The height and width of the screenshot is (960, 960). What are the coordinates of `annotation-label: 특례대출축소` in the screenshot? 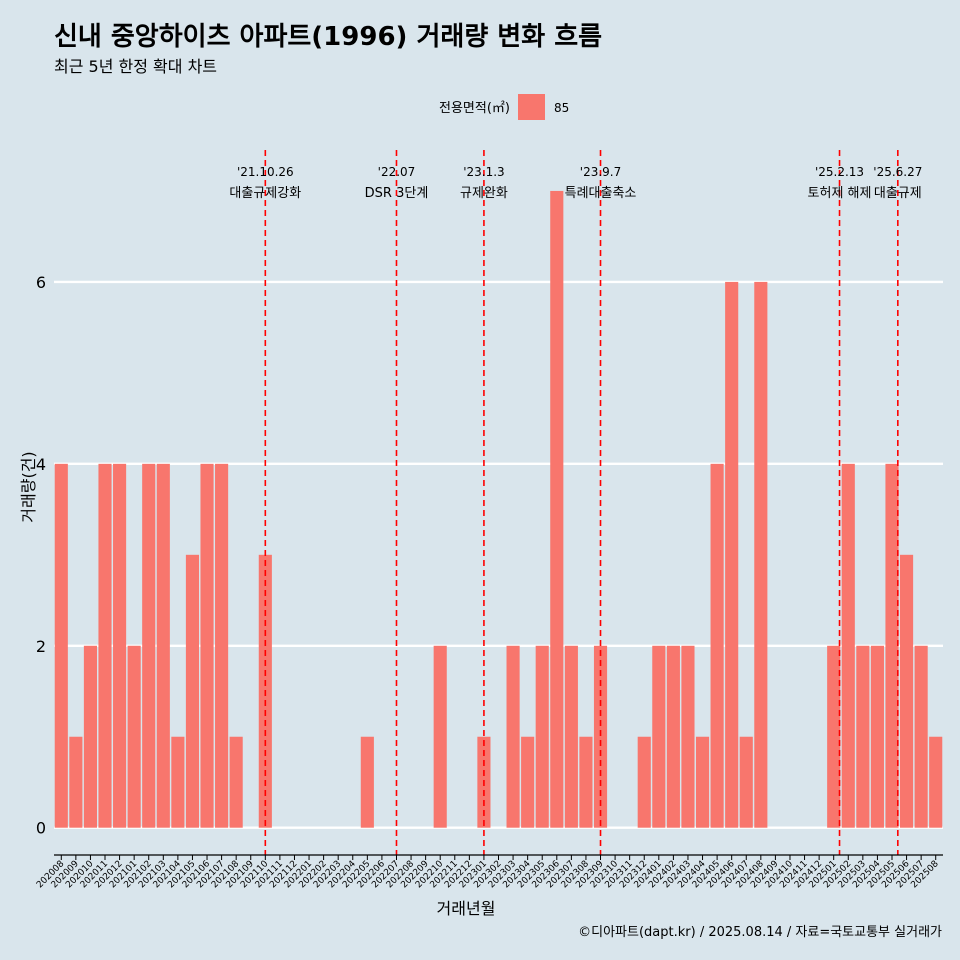 It's located at (601, 193).